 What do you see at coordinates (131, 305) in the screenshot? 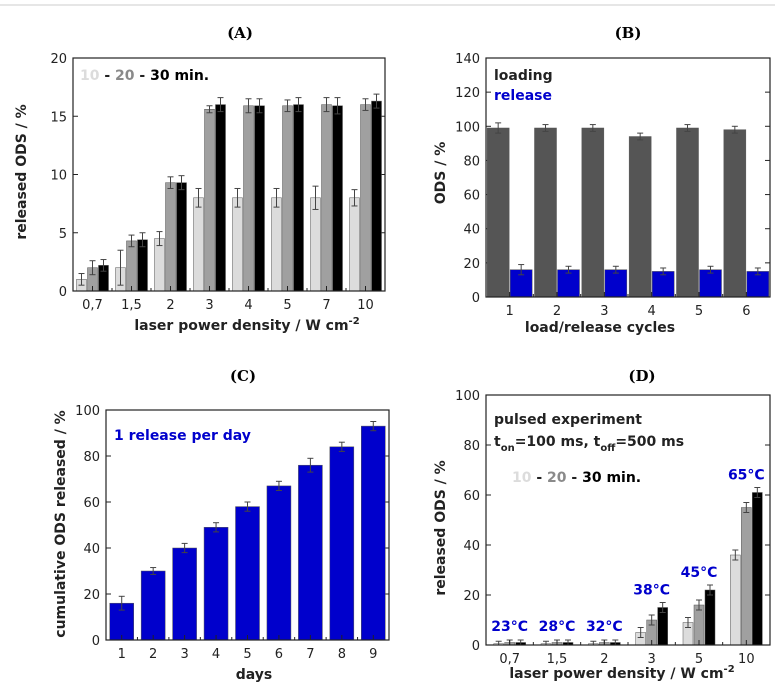
I see `x-tick-label: 1,5` at bounding box center [131, 305].